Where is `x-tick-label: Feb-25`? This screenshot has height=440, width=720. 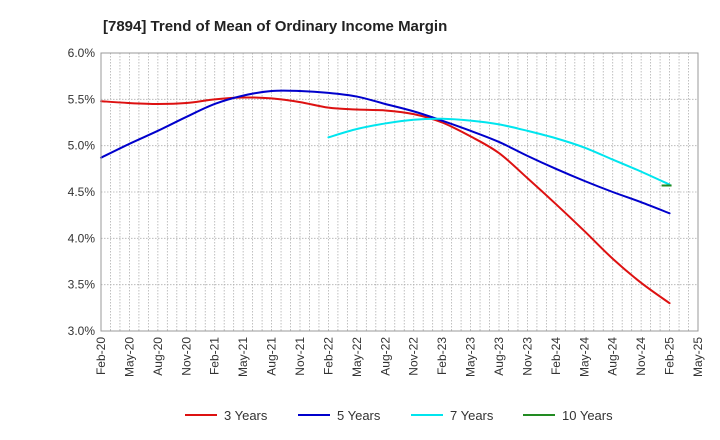
x-tick-label: Feb-25 is located at coordinates (670, 356).